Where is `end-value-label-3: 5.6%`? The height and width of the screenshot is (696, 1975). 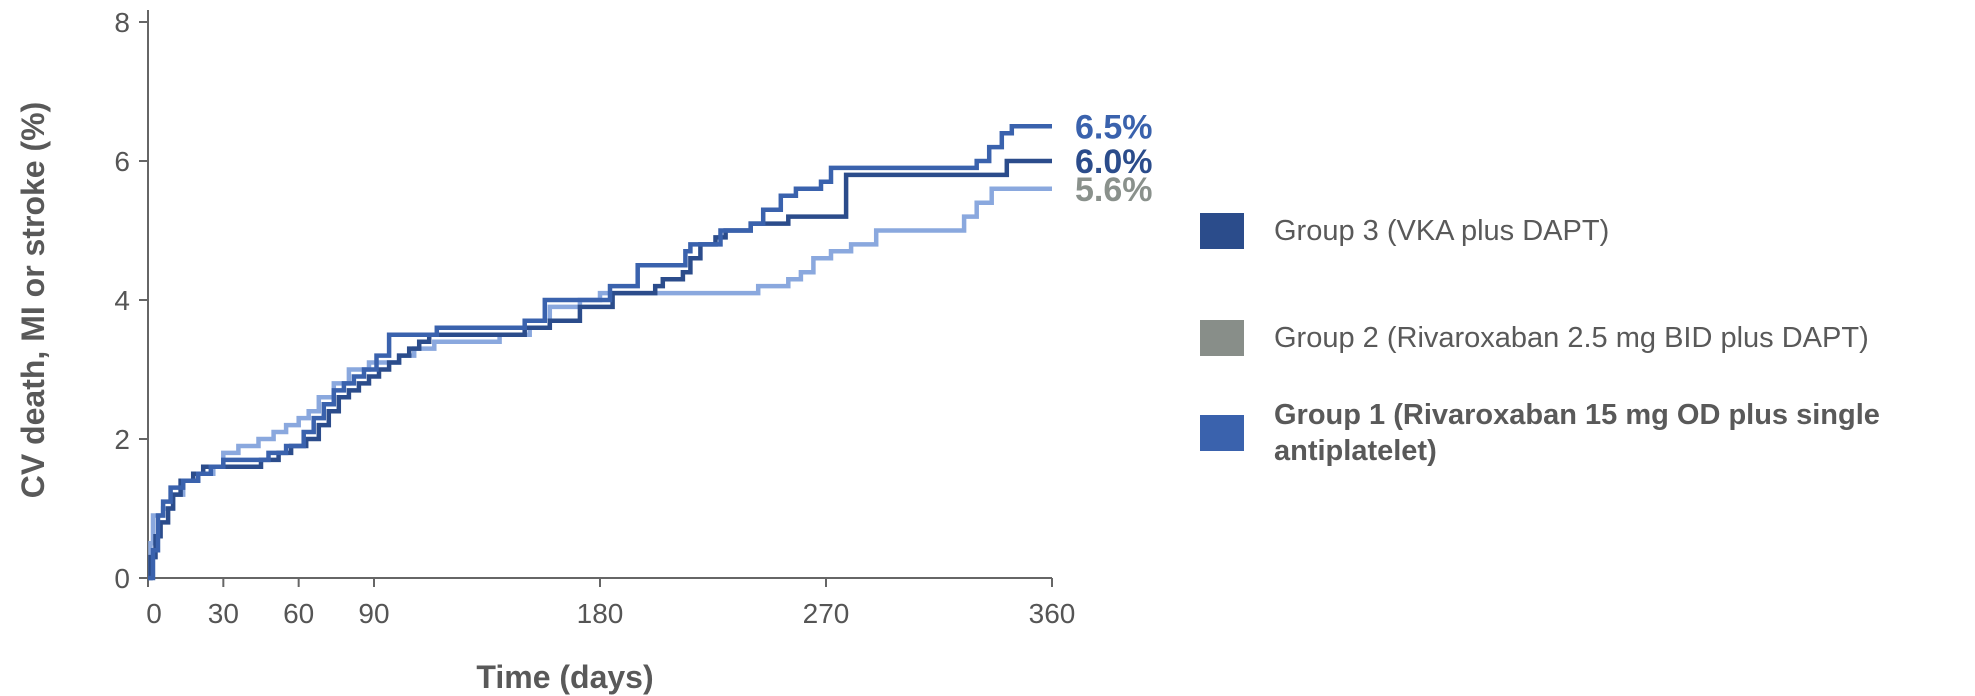
end-value-label-3: 5.6% is located at coordinates (1114, 190).